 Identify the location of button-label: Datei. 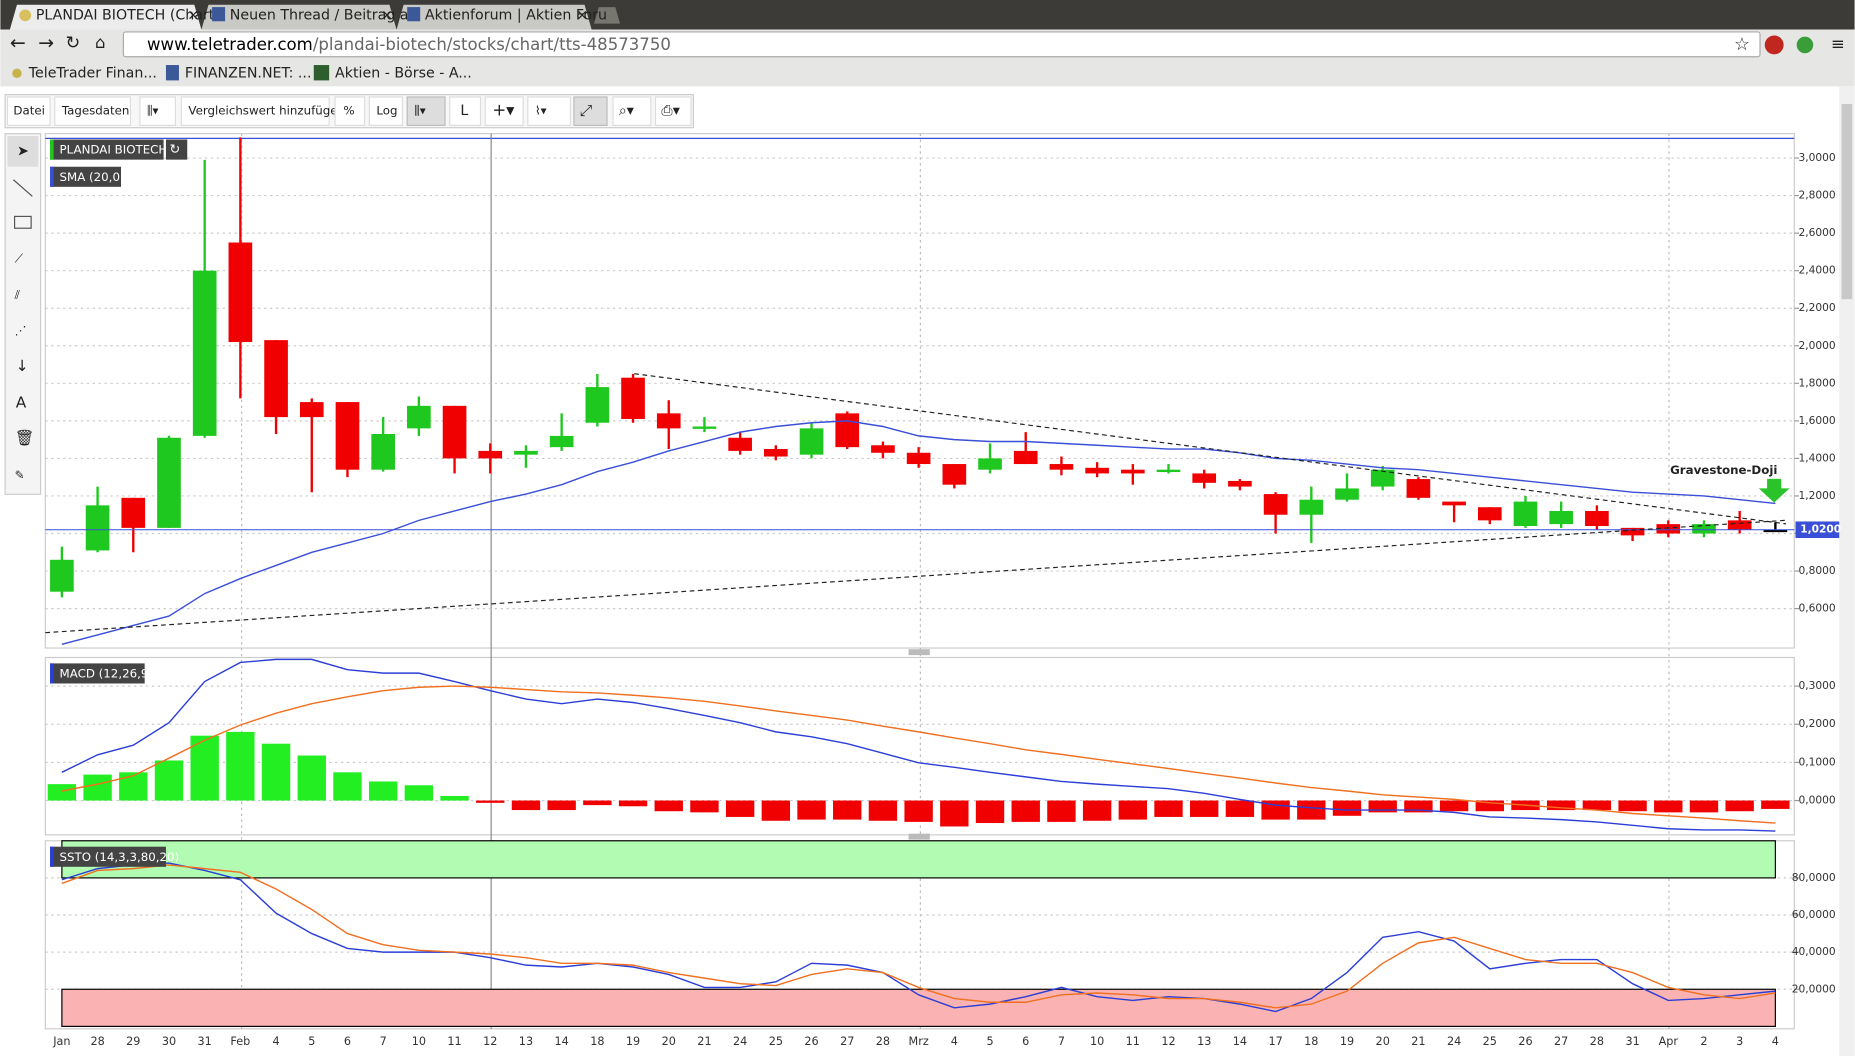
(29, 111).